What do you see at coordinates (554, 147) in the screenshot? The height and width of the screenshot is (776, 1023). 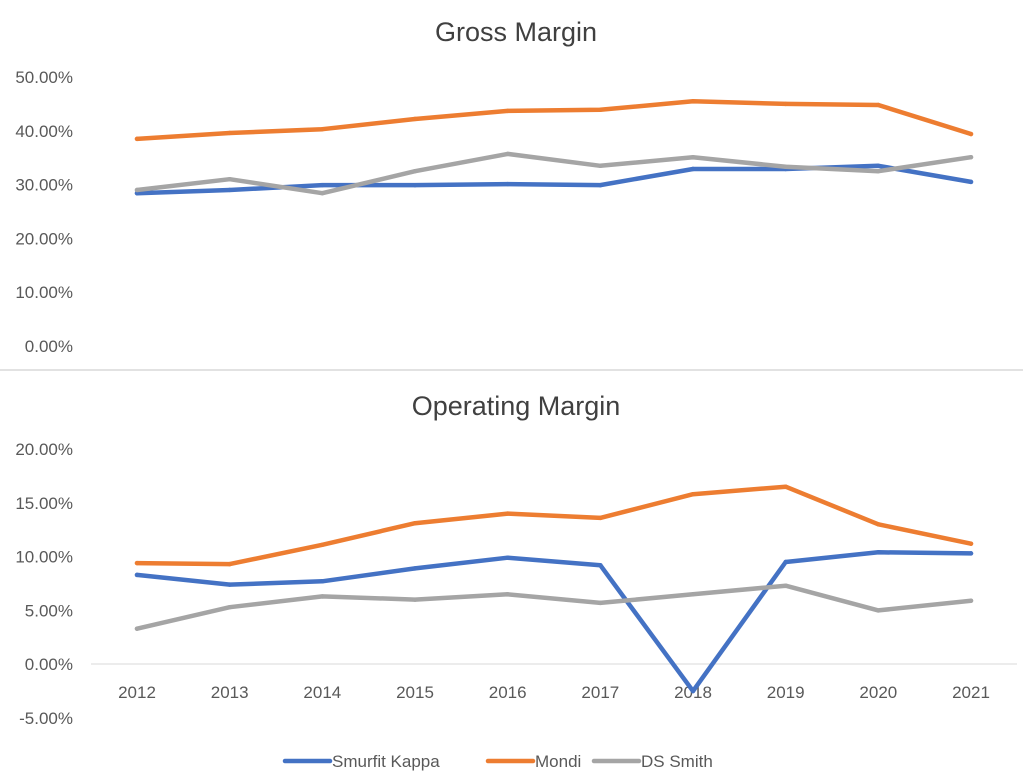 I see `plot-lines` at bounding box center [554, 147].